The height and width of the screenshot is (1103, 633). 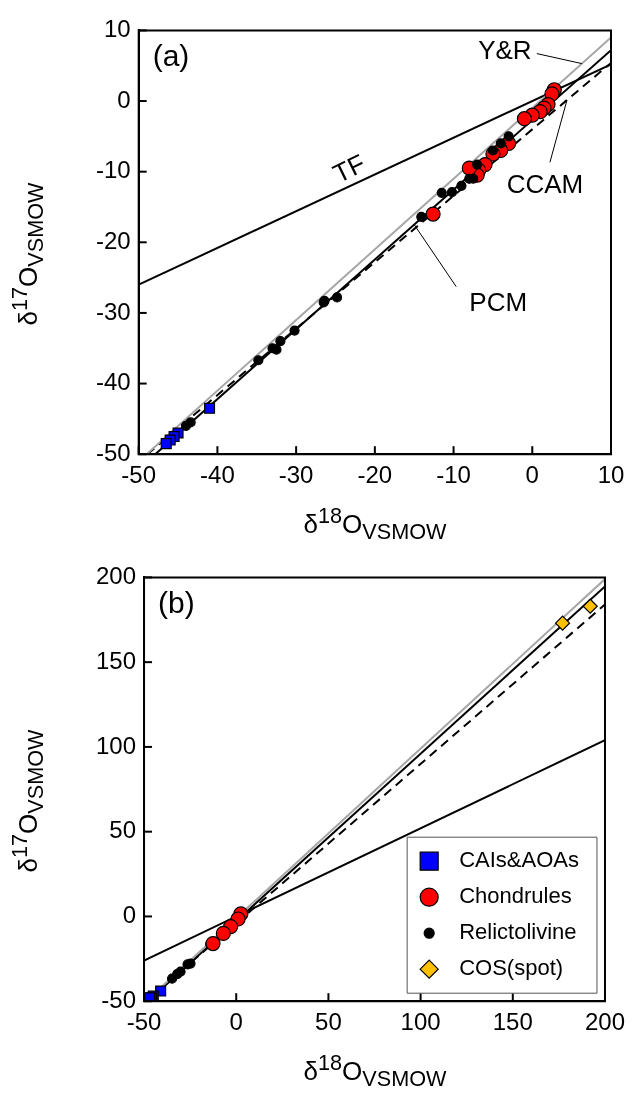 What do you see at coordinates (453, 475) in the screenshot?
I see `x-tick-label: -10` at bounding box center [453, 475].